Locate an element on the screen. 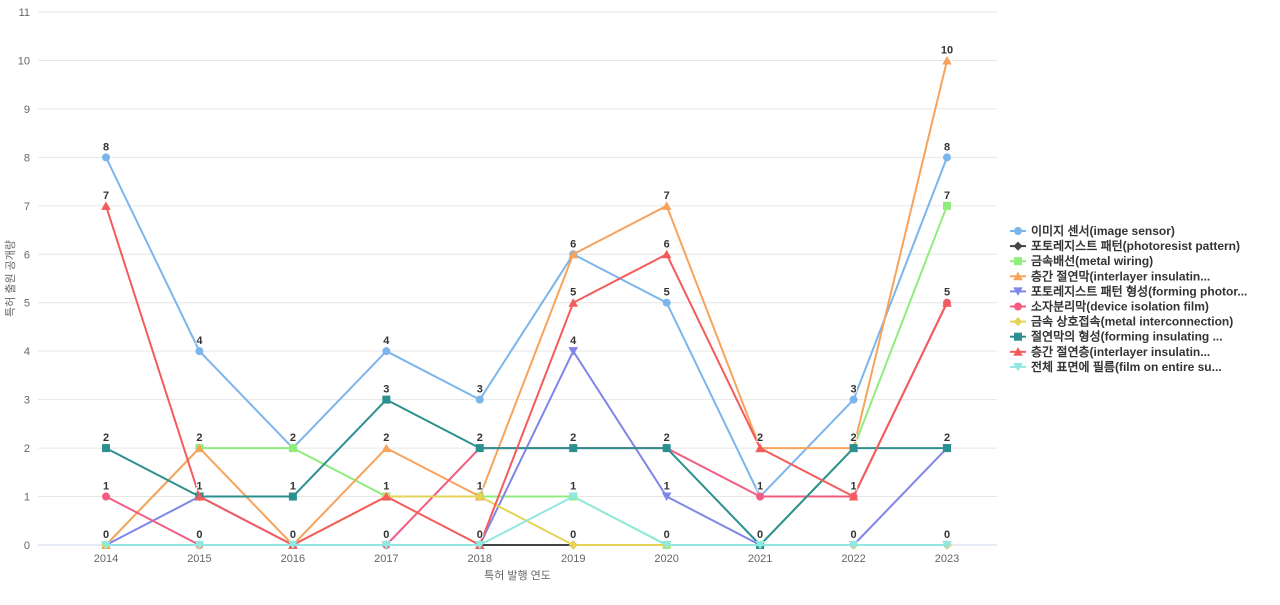 This screenshot has height=605, width=1280. point-s6-2018 is located at coordinates (480, 497).